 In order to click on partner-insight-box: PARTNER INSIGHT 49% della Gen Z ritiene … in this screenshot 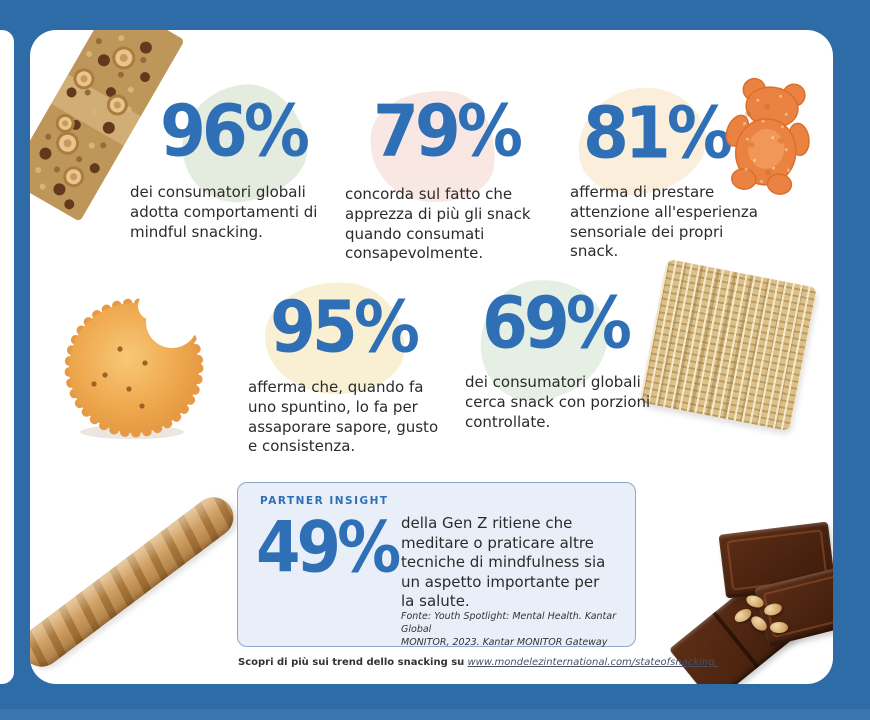, I will do `click(436, 565)`.